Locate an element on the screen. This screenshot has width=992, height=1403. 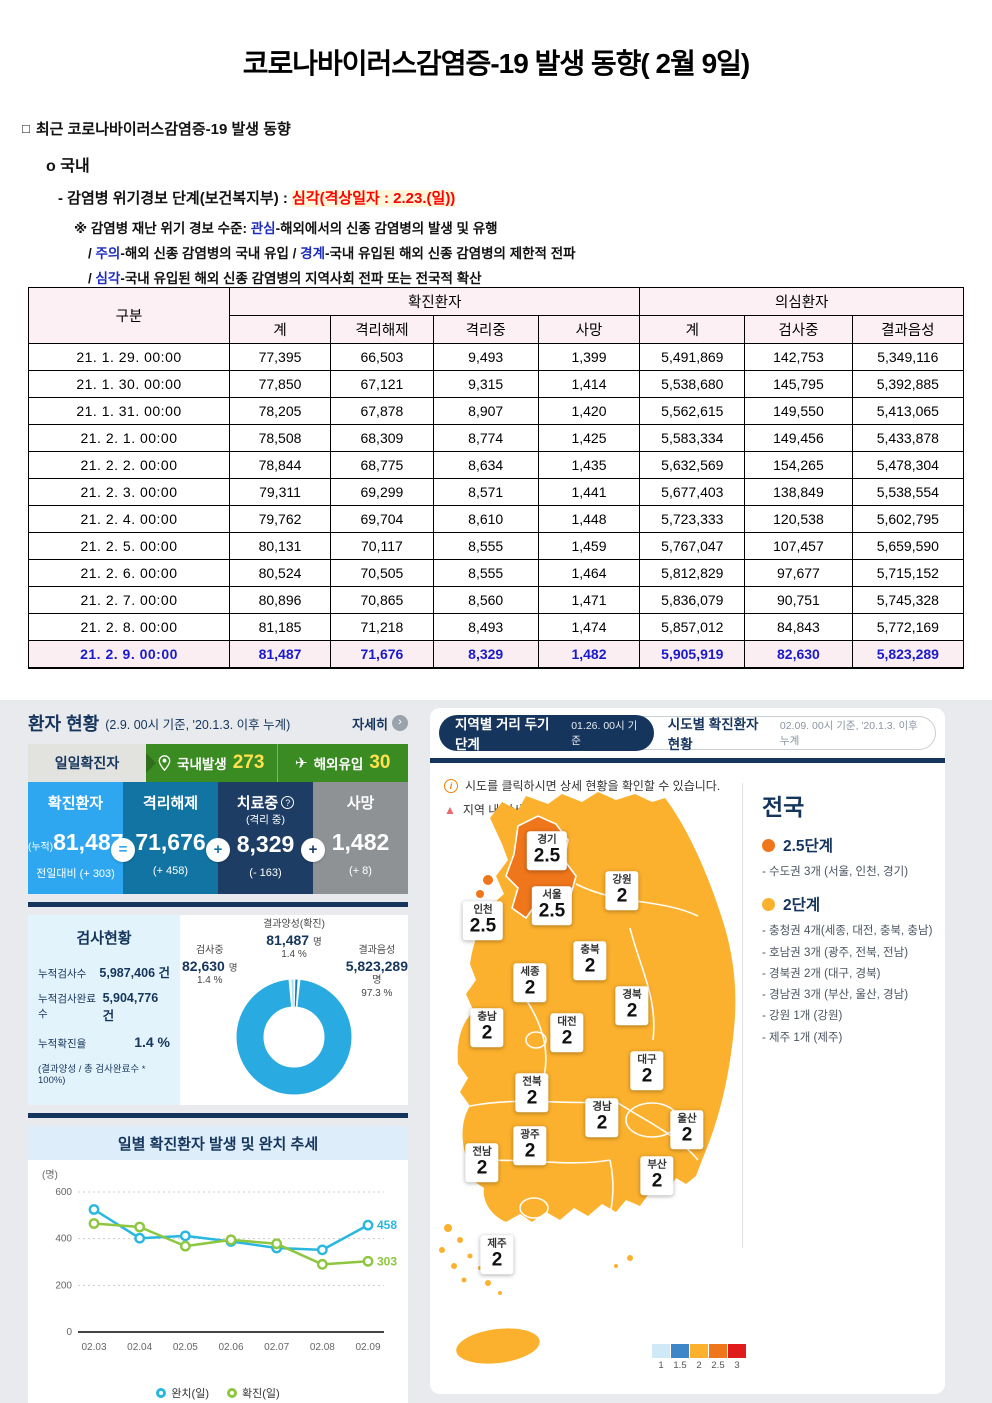
map-jeju is located at coordinates (498, 1346).